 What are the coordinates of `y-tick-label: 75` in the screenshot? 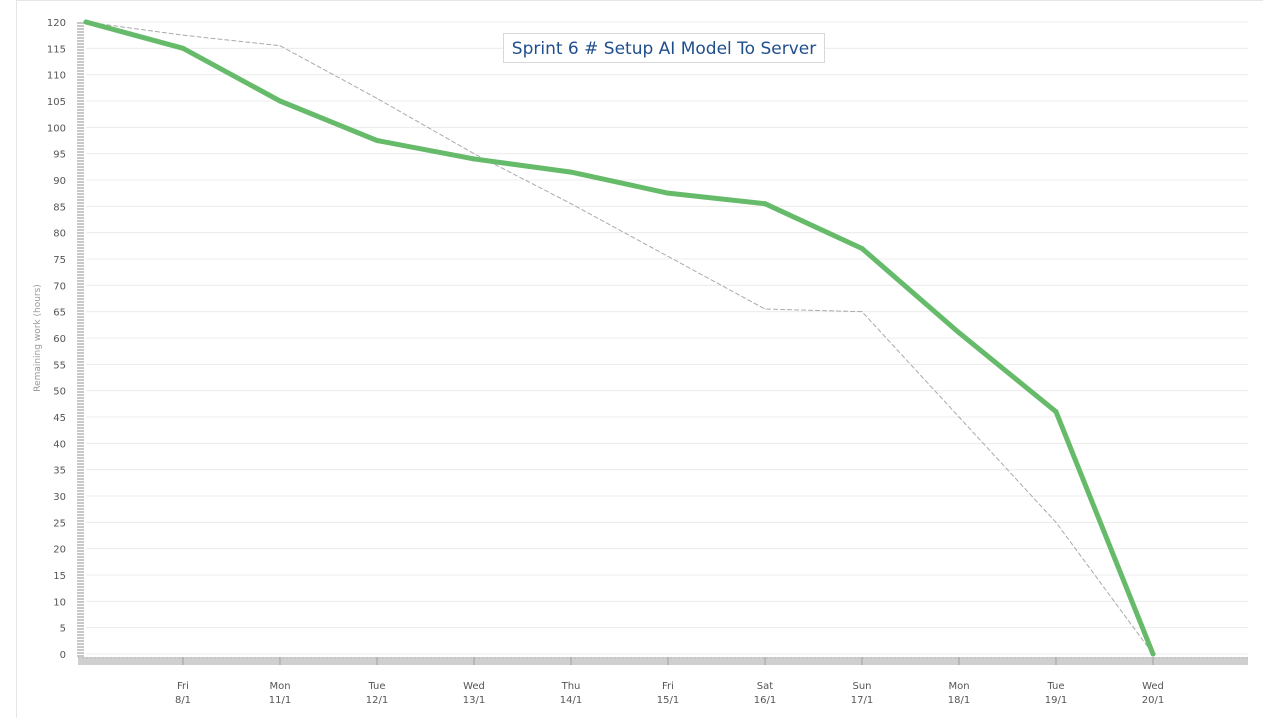 It's located at (59, 260).